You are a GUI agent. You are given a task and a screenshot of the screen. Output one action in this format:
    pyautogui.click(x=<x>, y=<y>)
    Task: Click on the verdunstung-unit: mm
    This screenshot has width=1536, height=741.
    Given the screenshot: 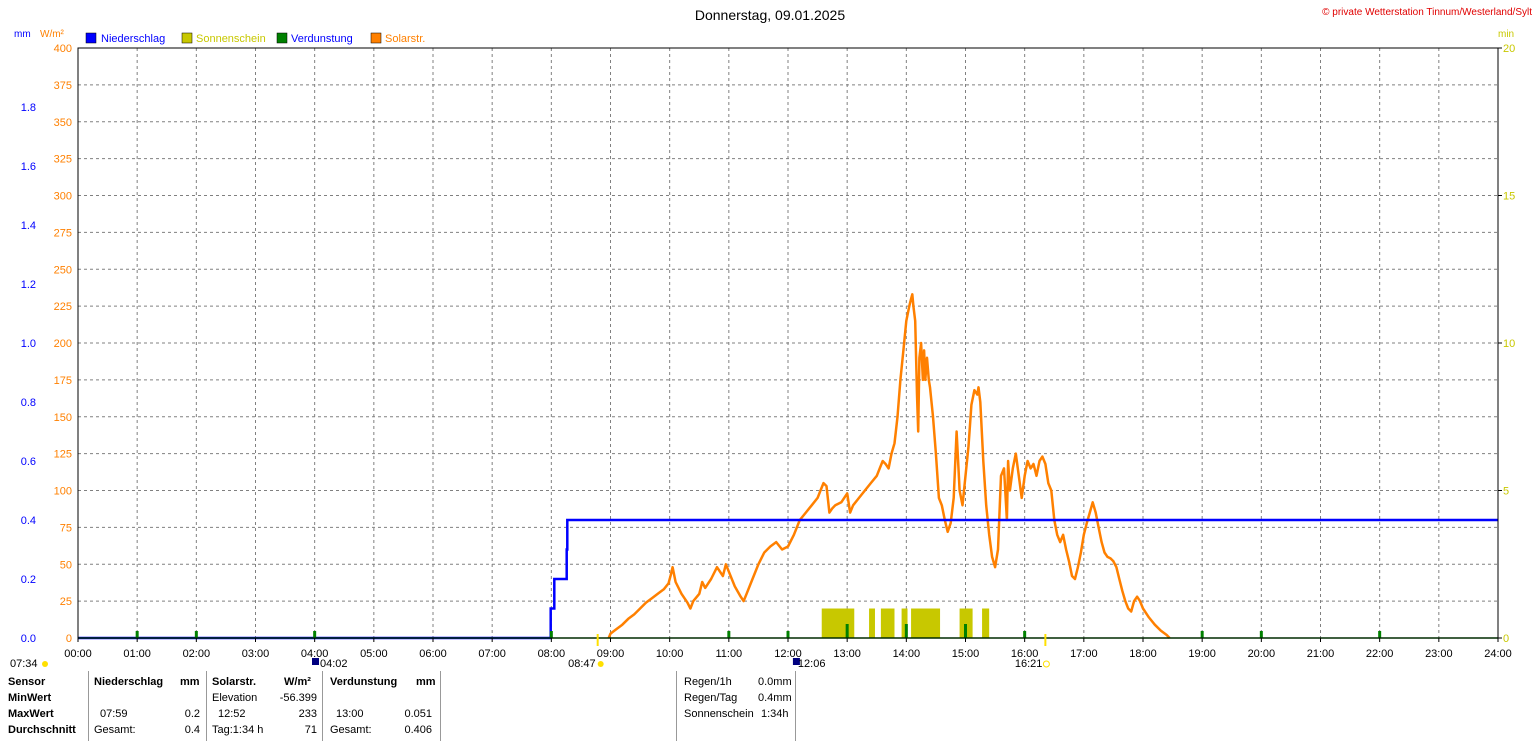 What is the action you would take?
    pyautogui.click(x=426, y=682)
    